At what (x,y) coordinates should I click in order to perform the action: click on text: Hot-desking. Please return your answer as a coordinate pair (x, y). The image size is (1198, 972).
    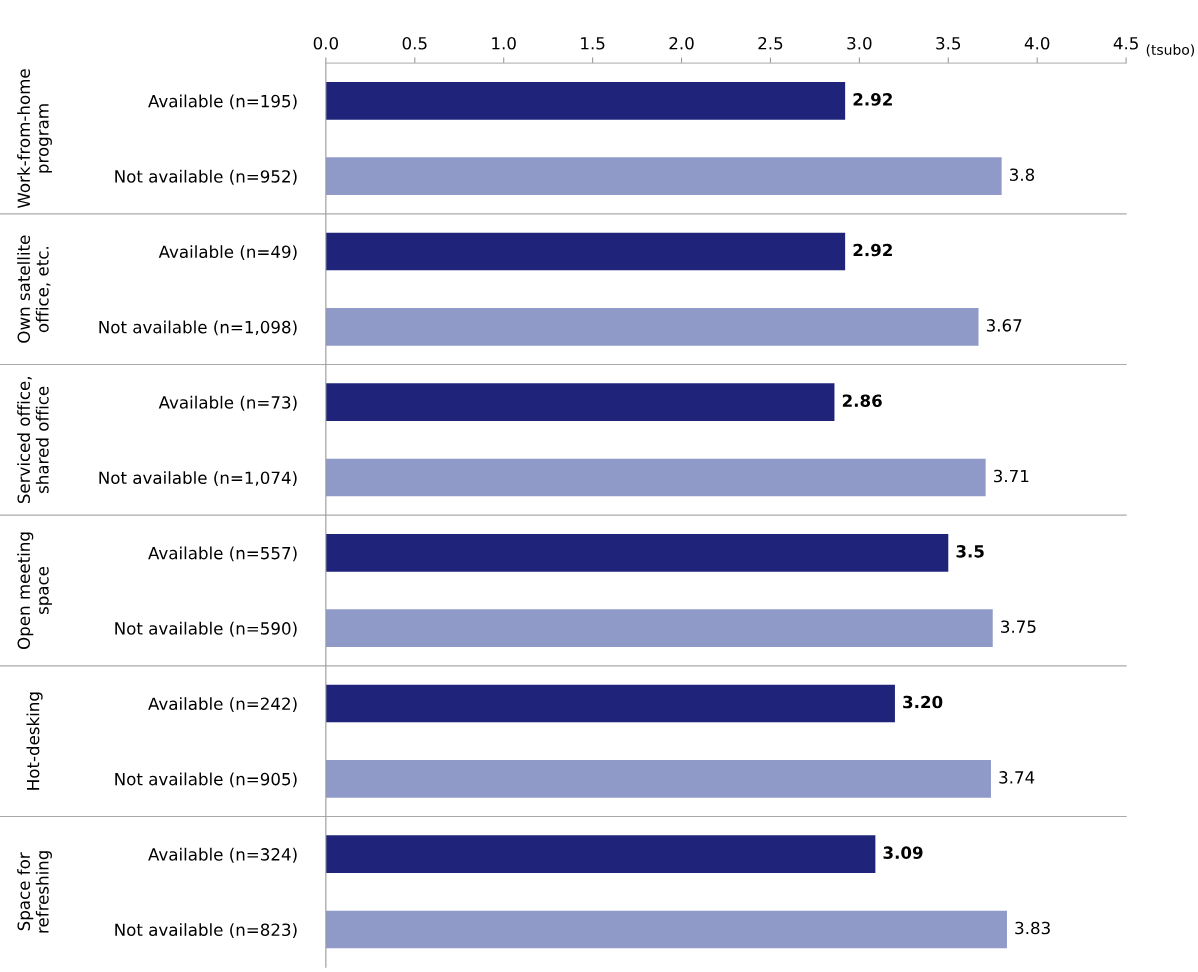
    Looking at the image, I should click on (34, 741).